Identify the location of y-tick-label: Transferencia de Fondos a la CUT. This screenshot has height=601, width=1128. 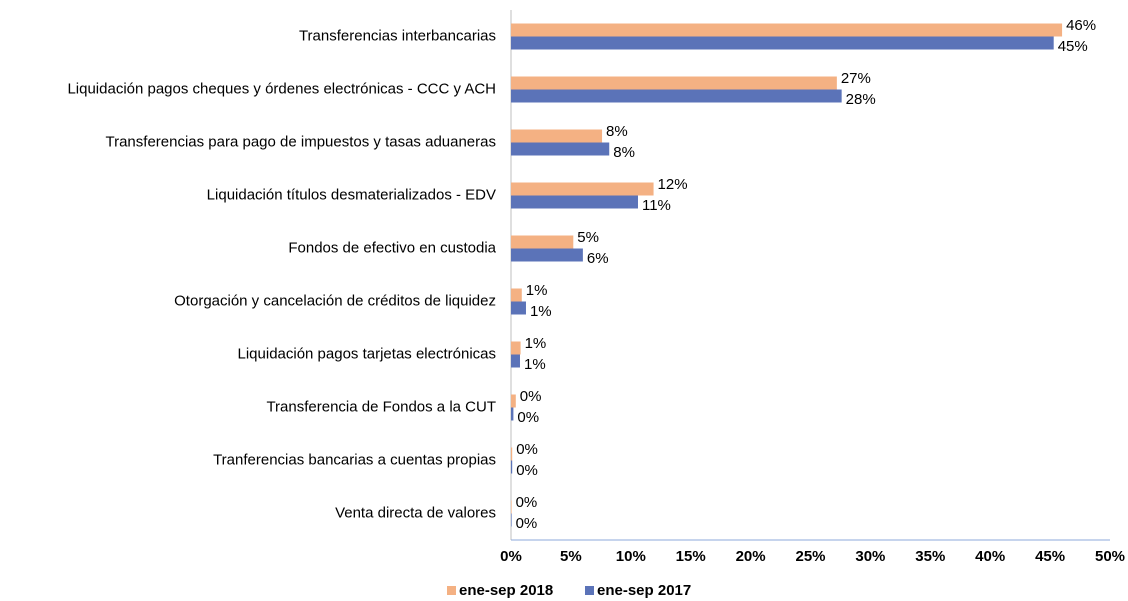
(381, 406).